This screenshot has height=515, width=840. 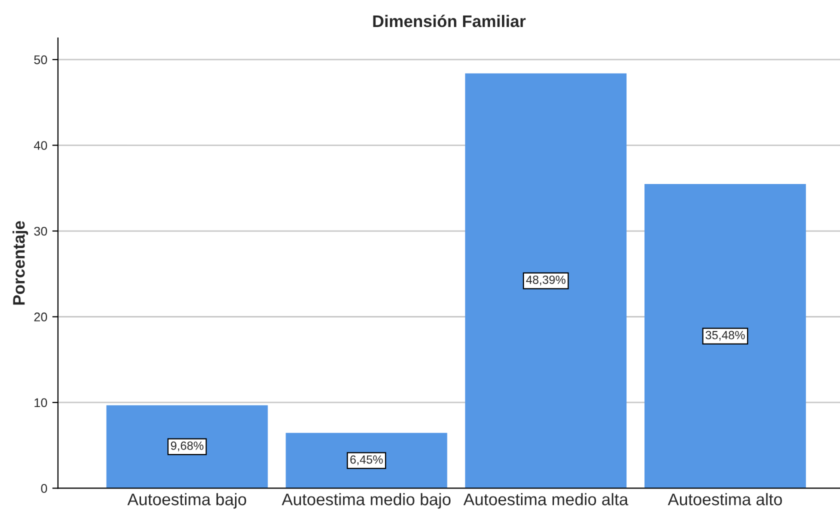 I want to click on y-tick-label: 0, so click(x=44, y=488).